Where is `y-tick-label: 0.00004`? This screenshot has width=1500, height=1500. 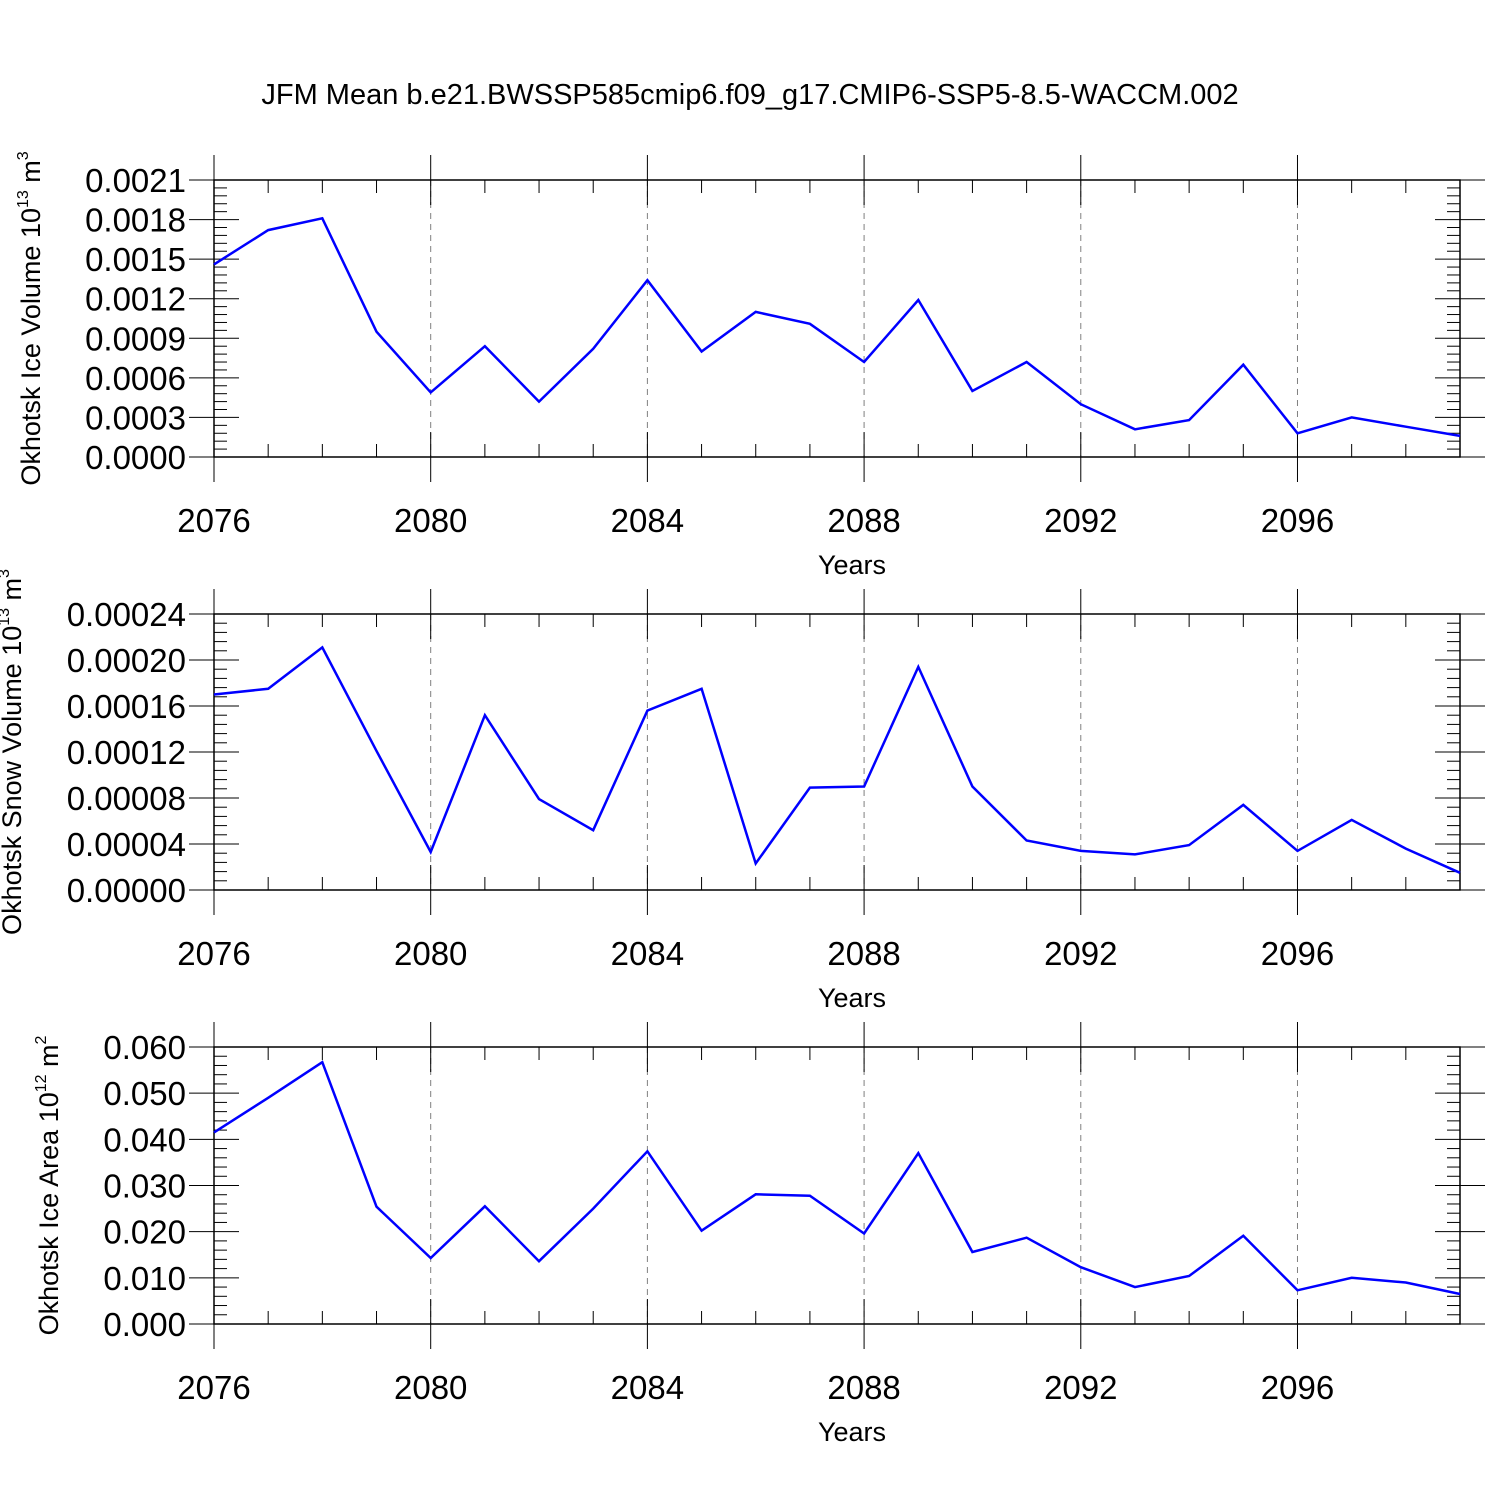 y-tick-label: 0.00004 is located at coordinates (126, 844).